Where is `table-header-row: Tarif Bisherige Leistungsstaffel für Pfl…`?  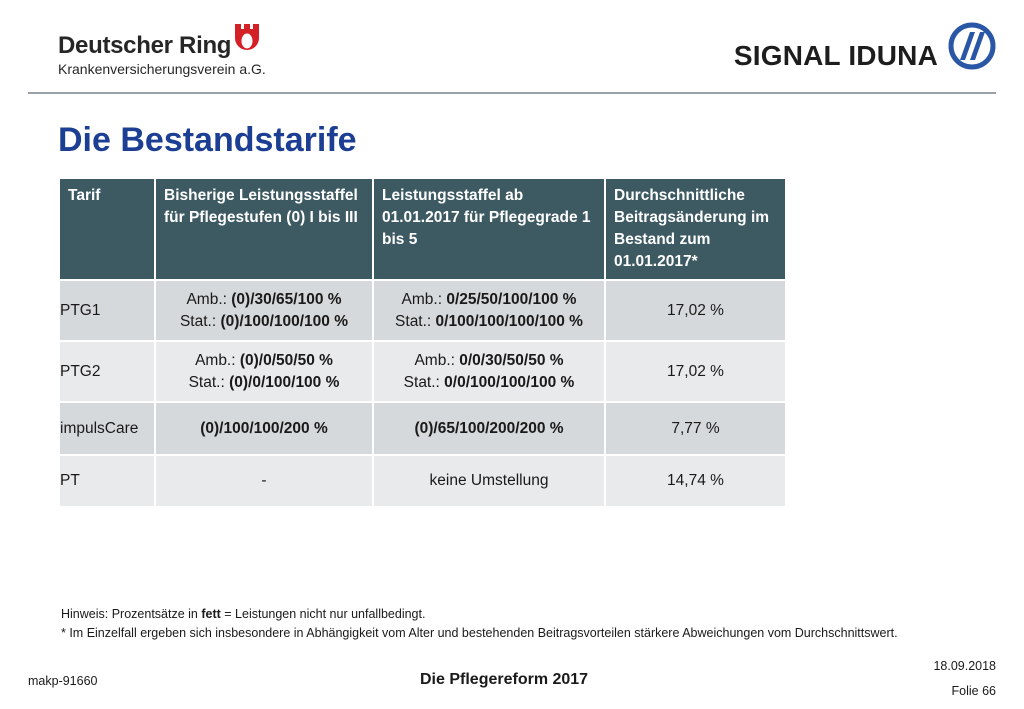 table-header-row: Tarif Bisherige Leistungsstaffel für Pfl… is located at coordinates (422, 229).